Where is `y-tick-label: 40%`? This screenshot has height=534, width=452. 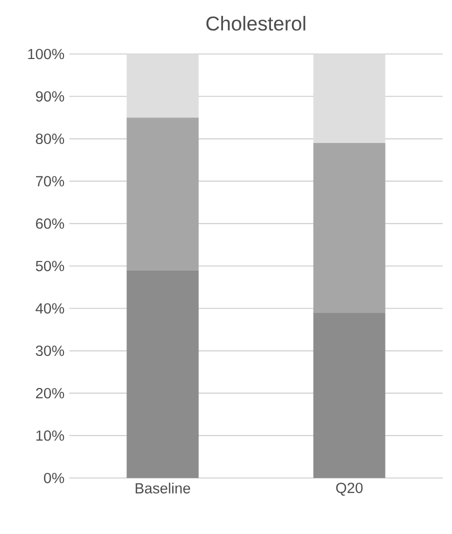 y-tick-label: 40% is located at coordinates (50, 308).